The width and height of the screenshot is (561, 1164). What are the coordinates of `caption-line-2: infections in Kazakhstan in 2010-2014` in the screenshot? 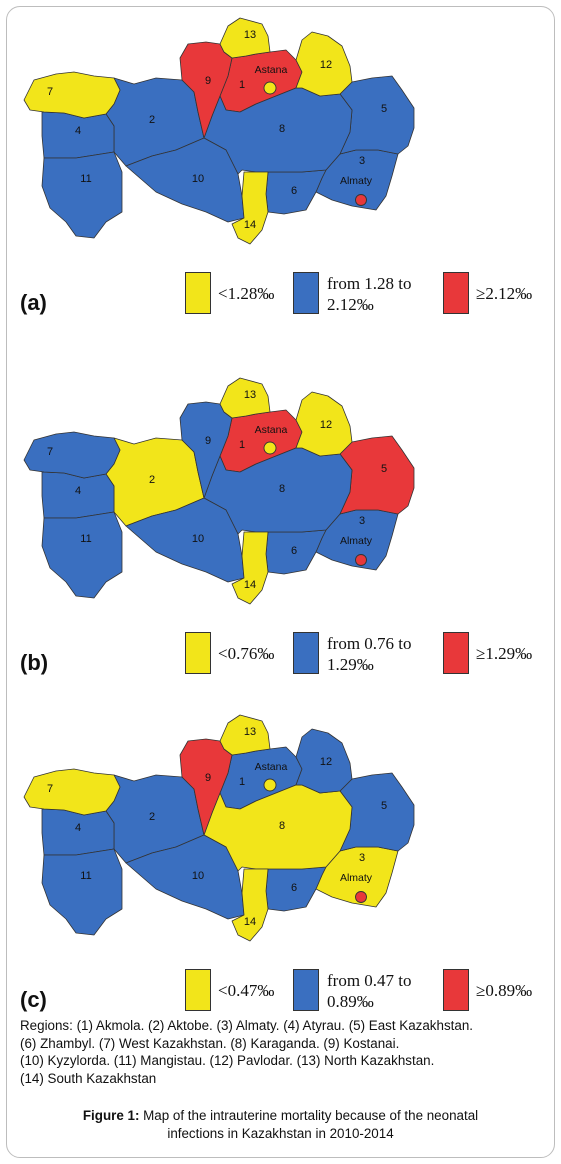 It's located at (280, 1133).